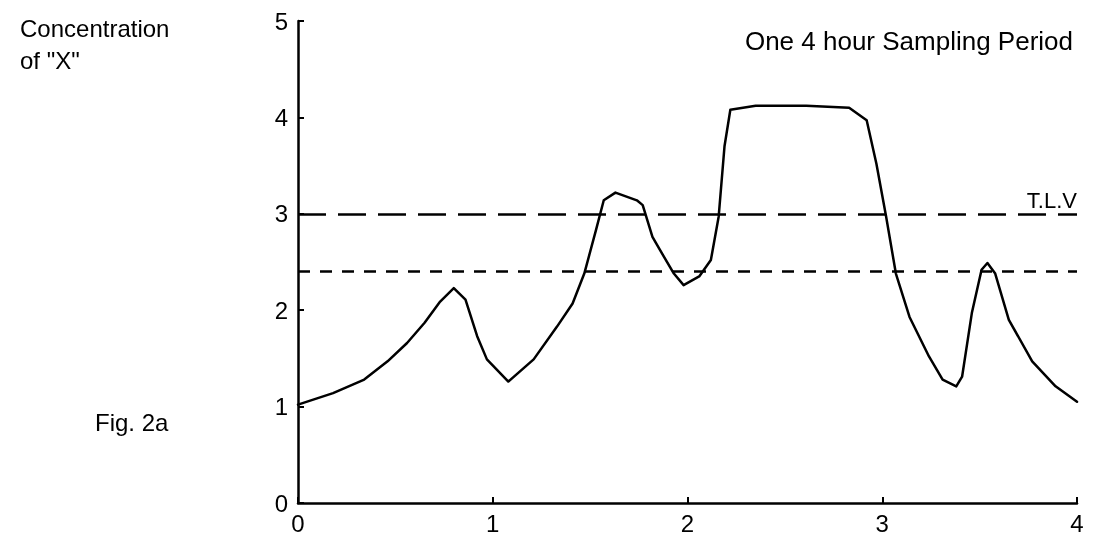  What do you see at coordinates (493, 523) in the screenshot?
I see `x-tick-label: 1` at bounding box center [493, 523].